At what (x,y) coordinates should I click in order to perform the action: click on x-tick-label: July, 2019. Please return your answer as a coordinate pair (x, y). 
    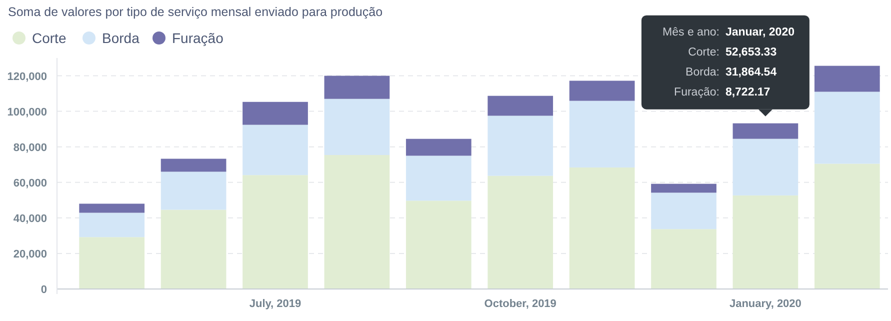
    Looking at the image, I should click on (275, 304).